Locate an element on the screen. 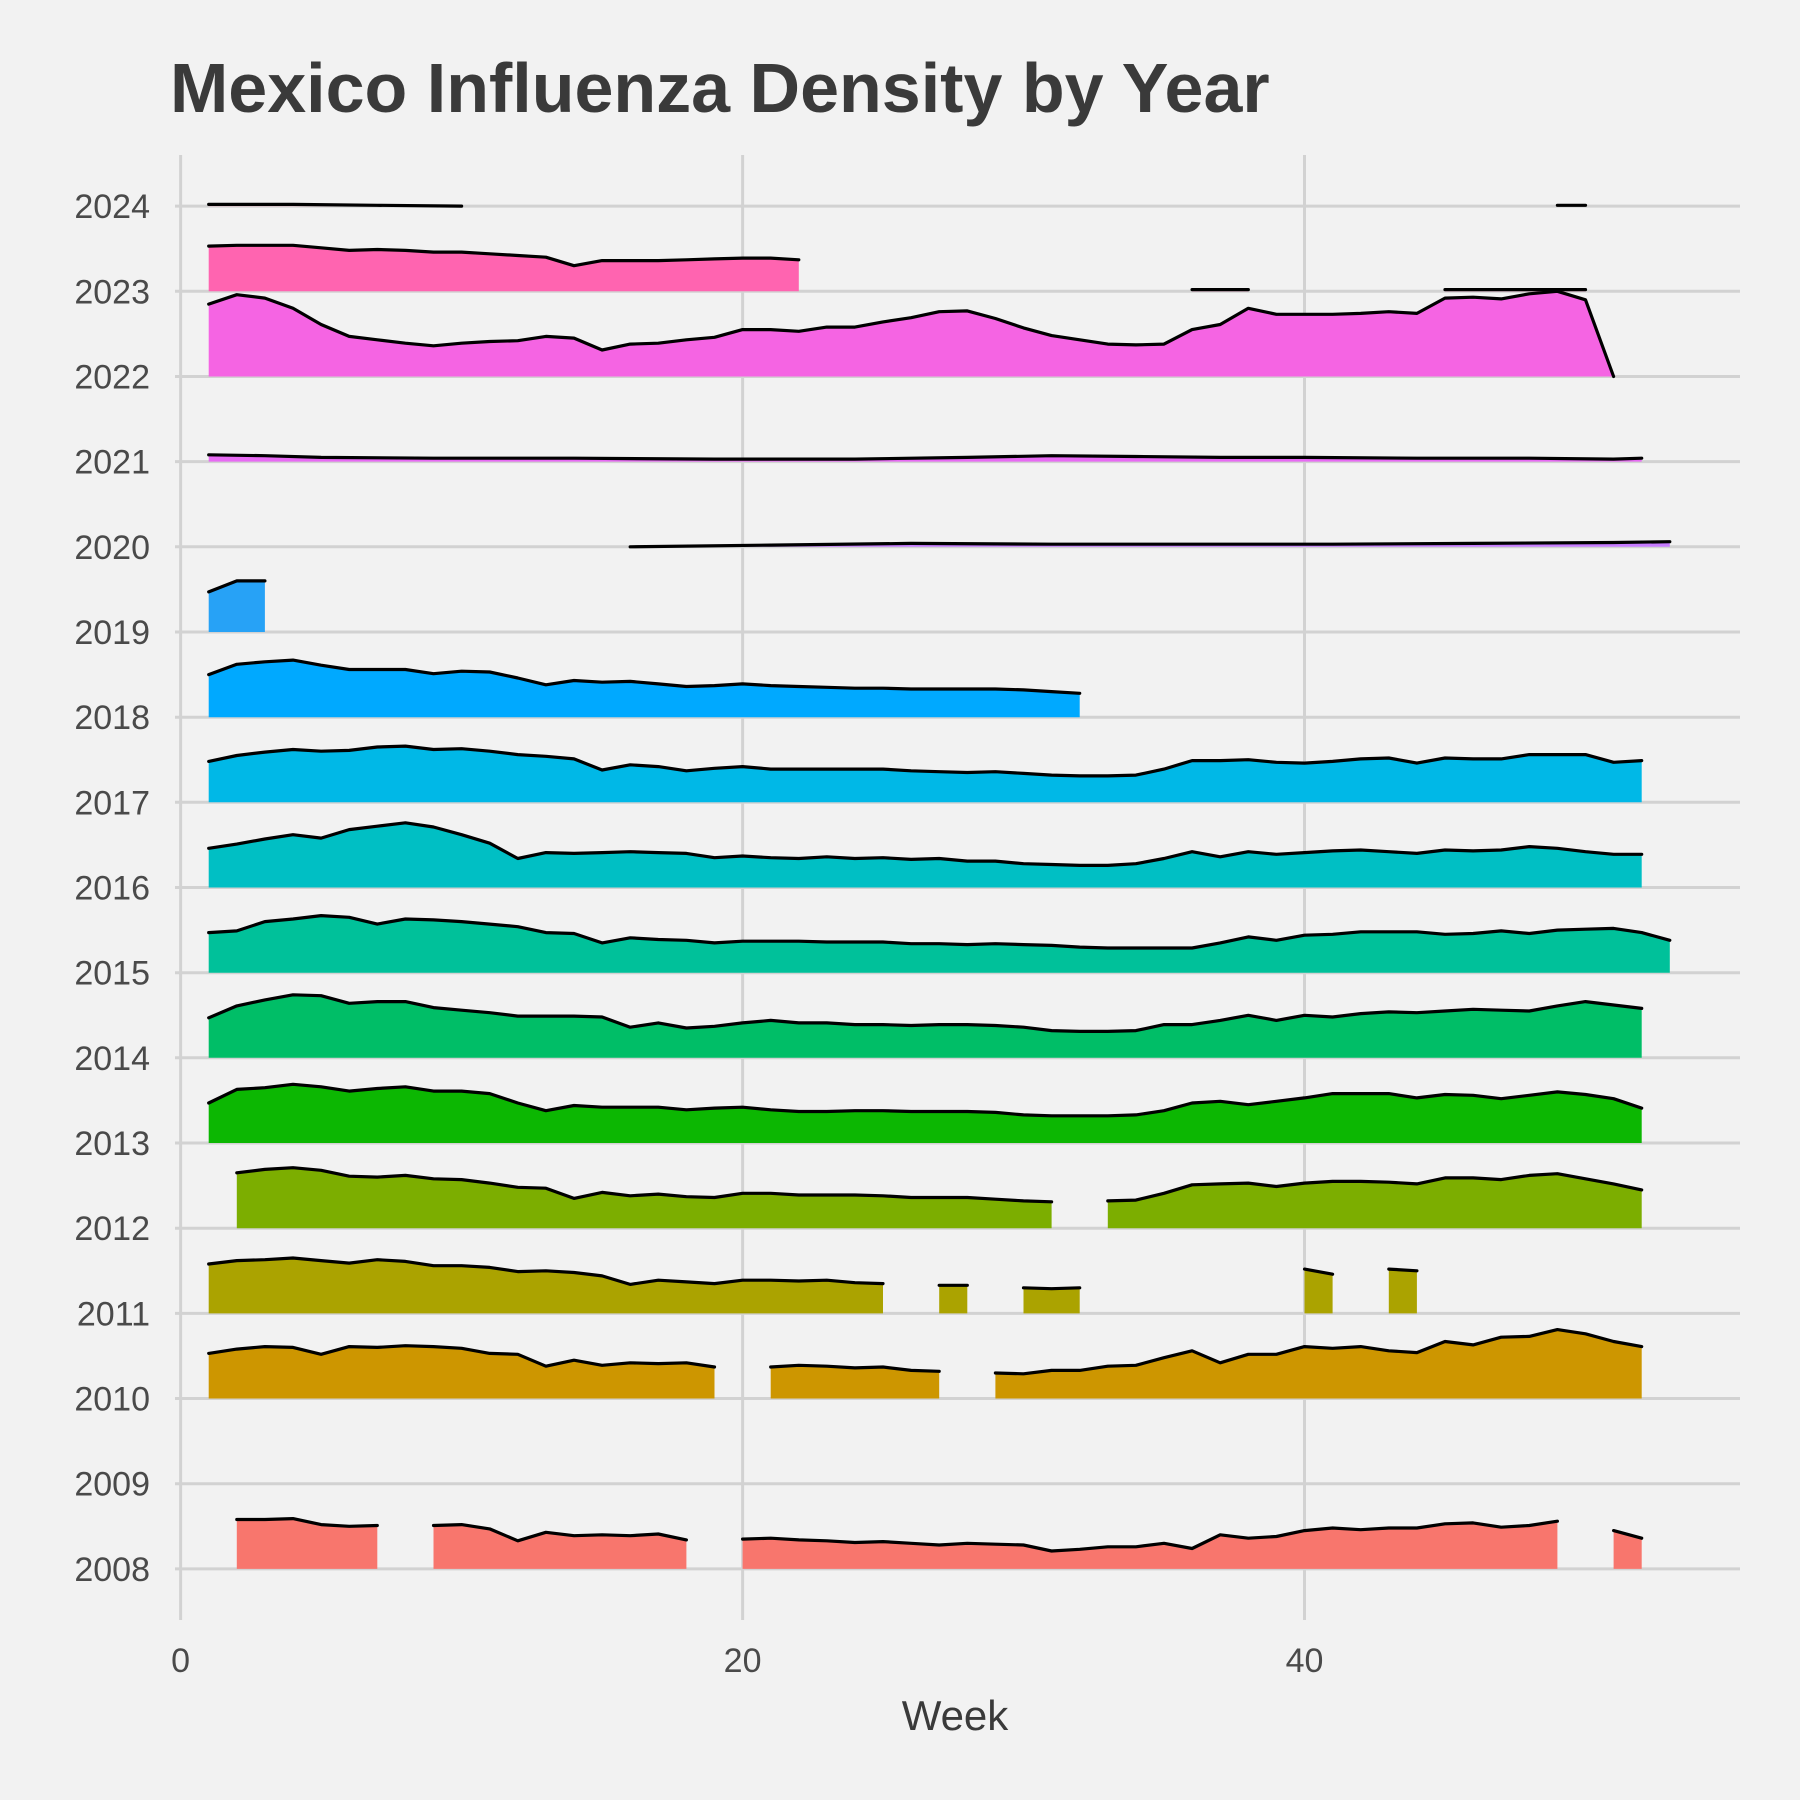 The width and height of the screenshot is (1800, 1800). ridge-2014 is located at coordinates (925, 1025).